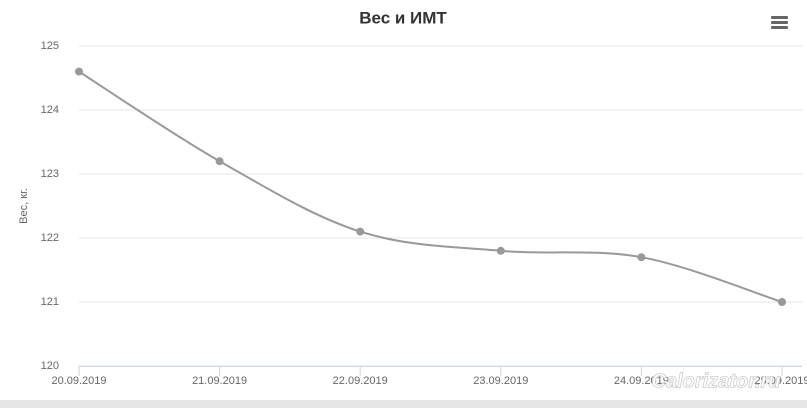 This screenshot has height=408, width=807. I want to click on y-tick-label: 123, so click(50, 174).